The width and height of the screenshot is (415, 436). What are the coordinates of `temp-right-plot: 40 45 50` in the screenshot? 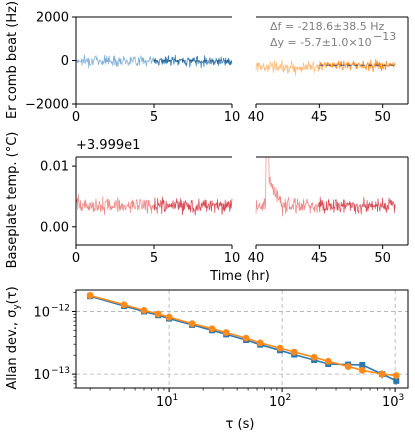 It's located at (328, 211).